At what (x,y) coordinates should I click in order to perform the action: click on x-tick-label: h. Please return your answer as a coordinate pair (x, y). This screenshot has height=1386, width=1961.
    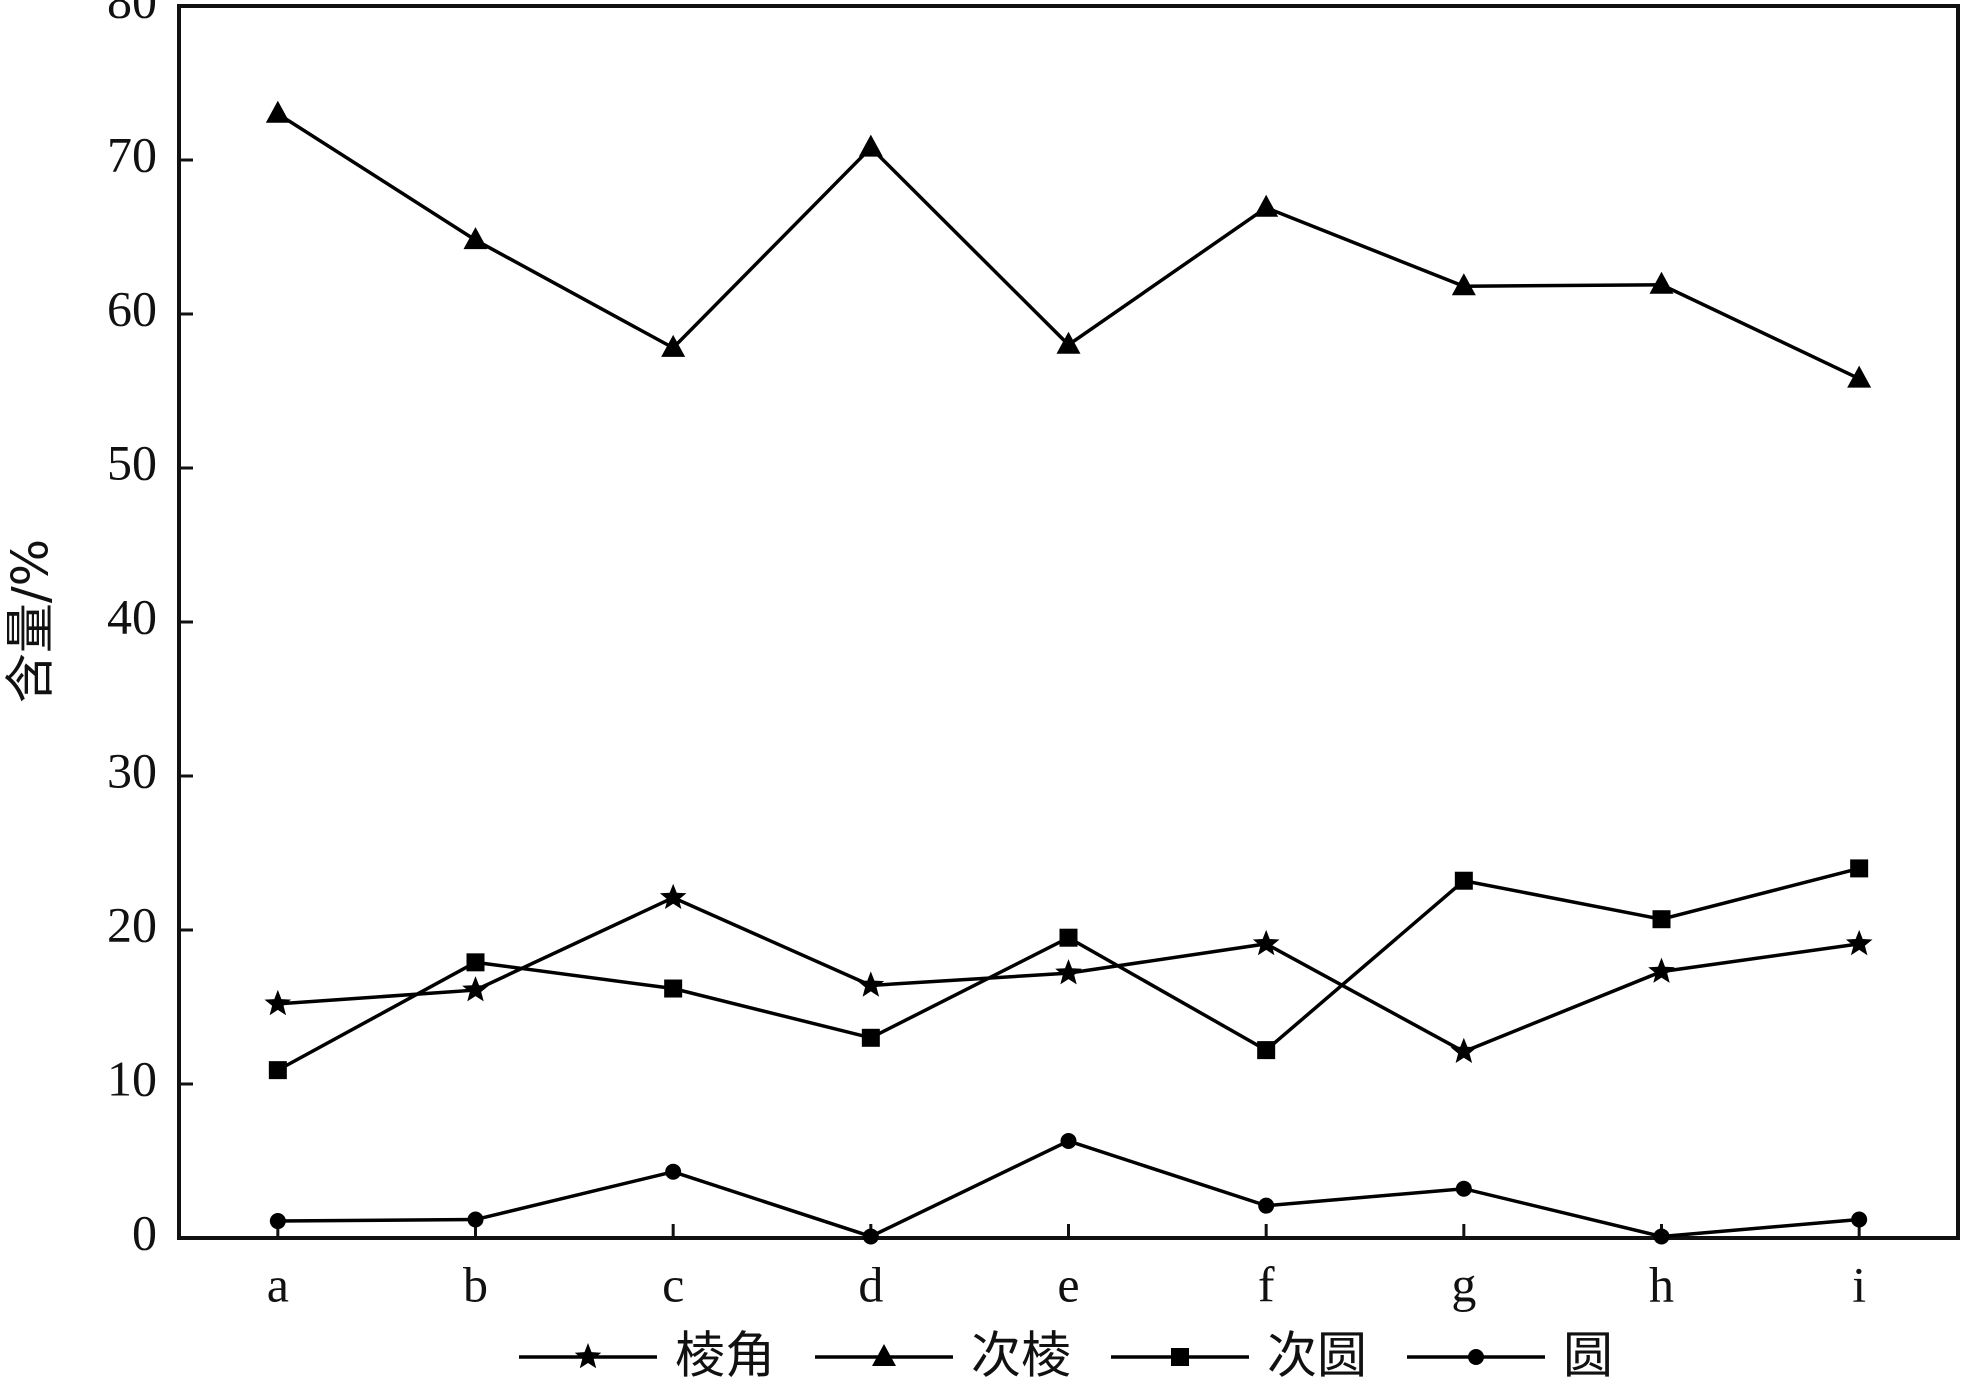
    Looking at the image, I should click on (1661, 1284).